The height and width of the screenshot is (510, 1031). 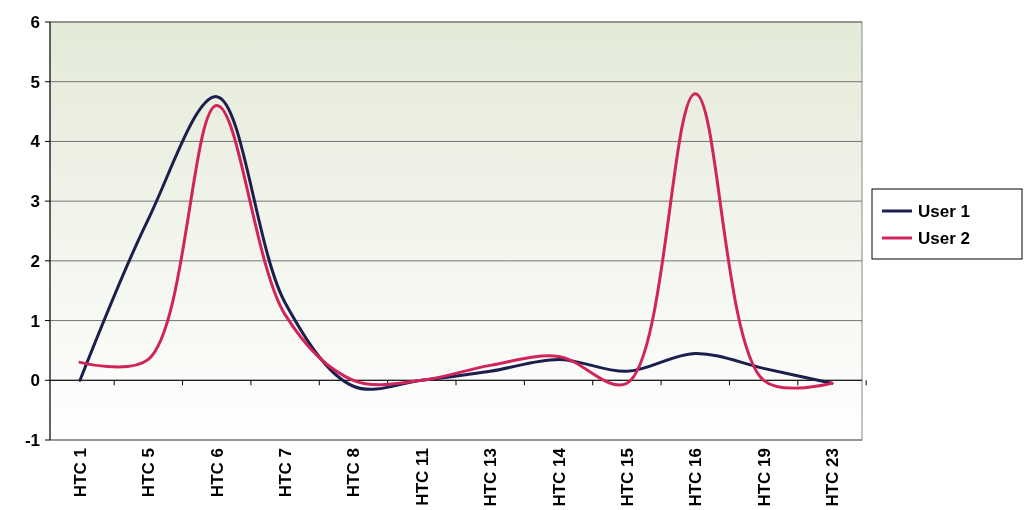 I want to click on x-tick-label: HTC 5, so click(x=149, y=473).